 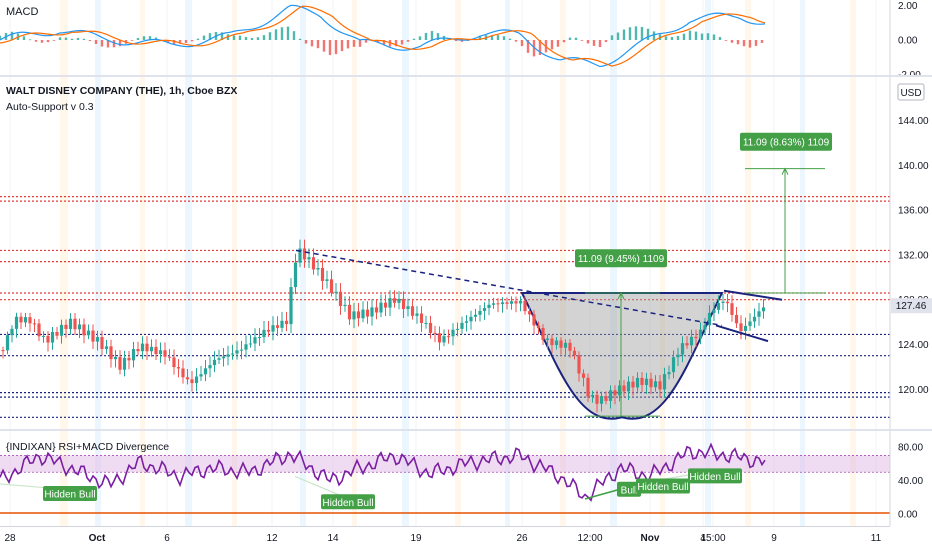 What do you see at coordinates (97, 538) in the screenshot?
I see `time-axis-tick: Oct` at bounding box center [97, 538].